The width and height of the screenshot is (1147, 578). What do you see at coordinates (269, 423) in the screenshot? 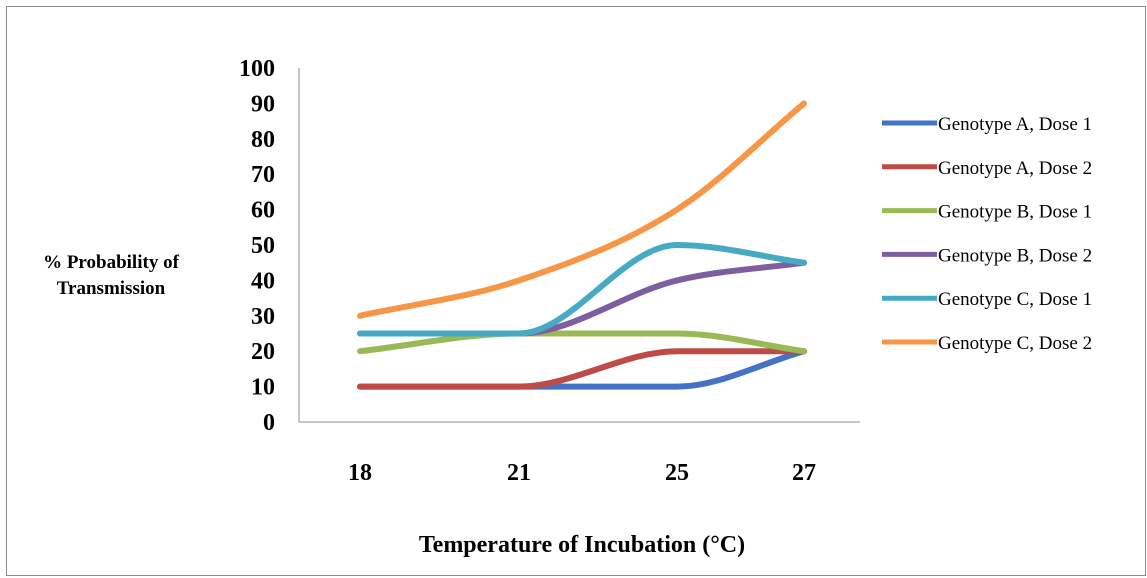
I see `y-tick-label: 0` at bounding box center [269, 423].